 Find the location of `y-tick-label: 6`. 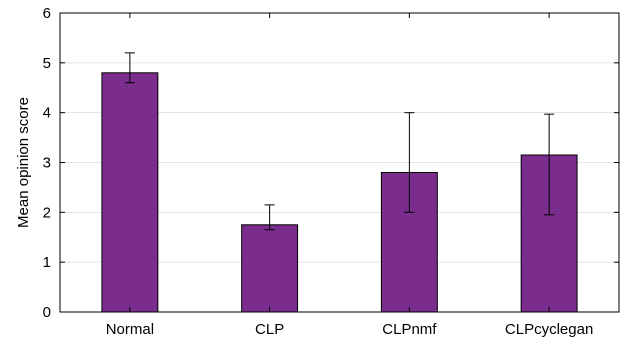

y-tick-label: 6 is located at coordinates (47, 13).